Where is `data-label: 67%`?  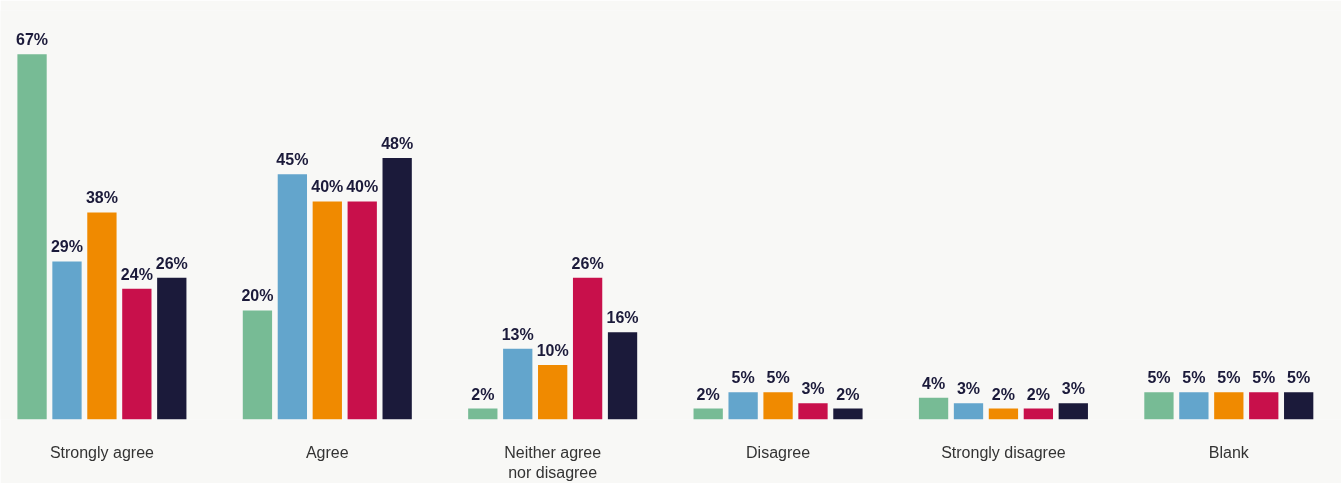 data-label: 67% is located at coordinates (32, 40).